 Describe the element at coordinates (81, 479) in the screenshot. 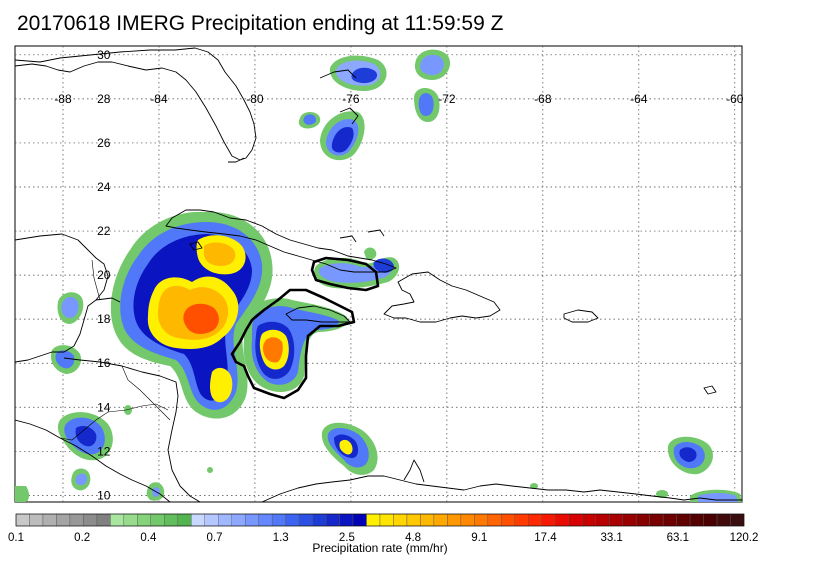

I see `rain-cell-pacific-small` at that location.